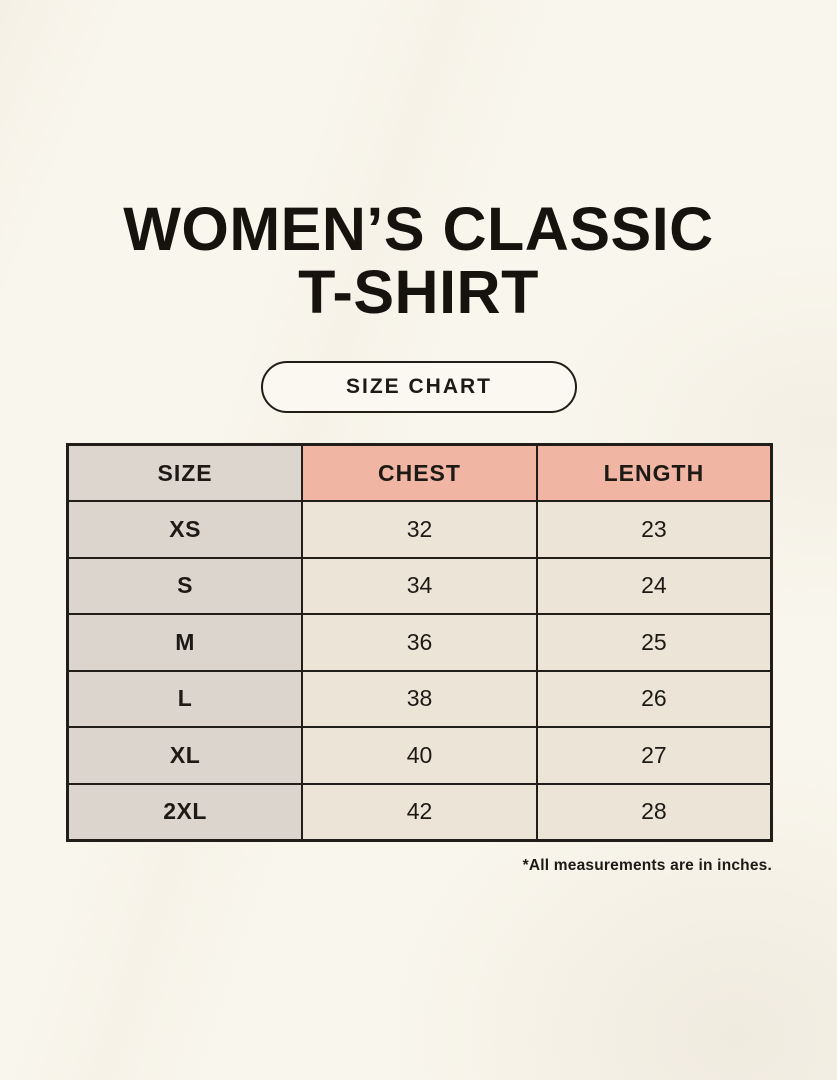 This screenshot has height=1080, width=837. What do you see at coordinates (654, 698) in the screenshot?
I see `length-cell: 26` at bounding box center [654, 698].